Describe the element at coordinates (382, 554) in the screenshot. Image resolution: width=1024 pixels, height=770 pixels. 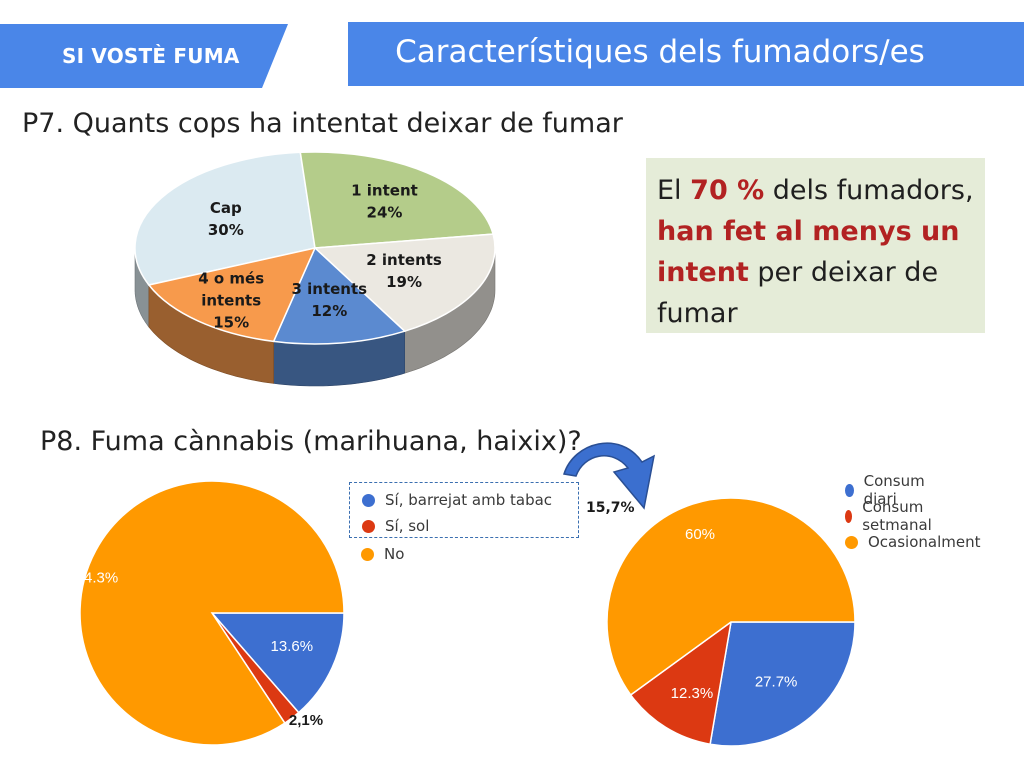
I see `legend-item: No` at that location.